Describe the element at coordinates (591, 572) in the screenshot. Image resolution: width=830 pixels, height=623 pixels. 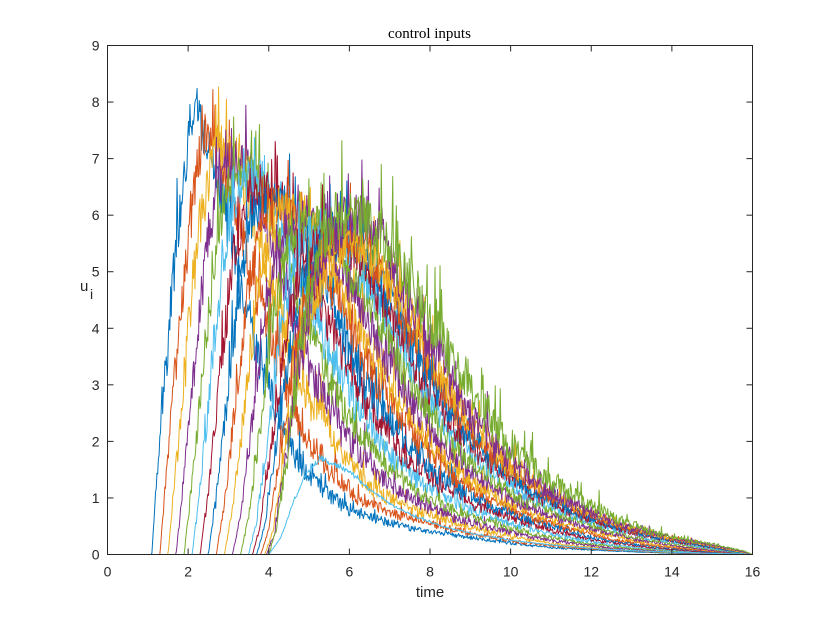
I see `x-tick-label: 12` at that location.